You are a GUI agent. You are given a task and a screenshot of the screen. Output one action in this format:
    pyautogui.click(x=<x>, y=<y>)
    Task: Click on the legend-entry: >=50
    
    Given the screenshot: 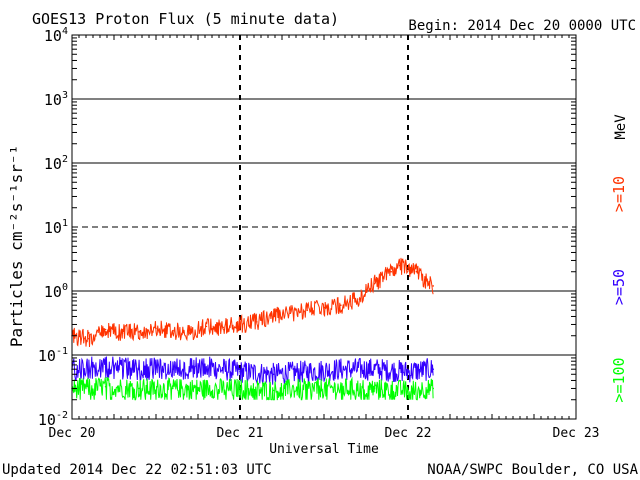 What is the action you would take?
    pyautogui.click(x=619, y=287)
    